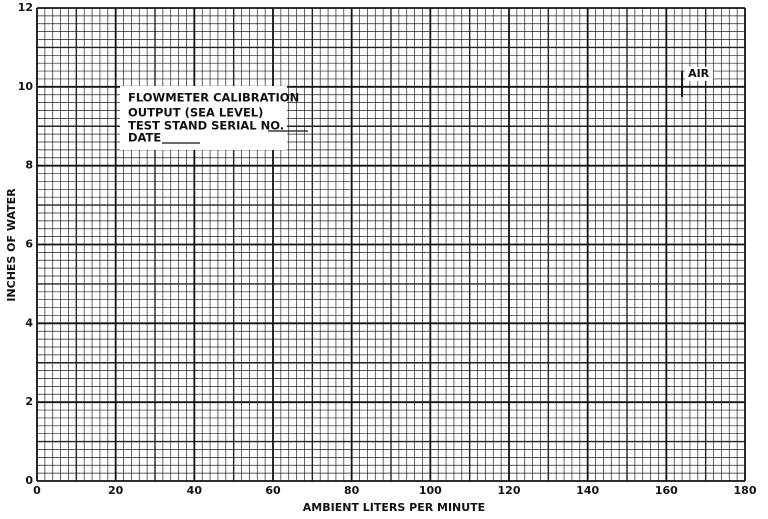 The width and height of the screenshot is (768, 519). What do you see at coordinates (697, 81) in the screenshot?
I see `plot: AIR` at bounding box center [697, 81].